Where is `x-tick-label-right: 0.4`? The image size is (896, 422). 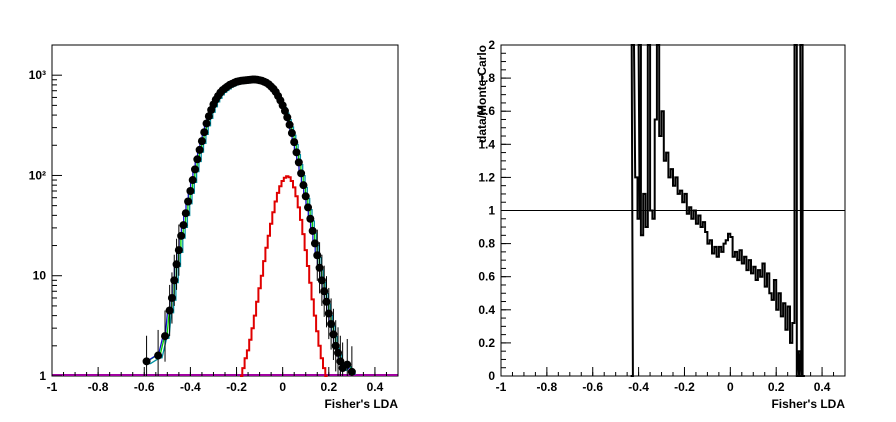 x-tick-label-right: 0.4 is located at coordinates (822, 387).